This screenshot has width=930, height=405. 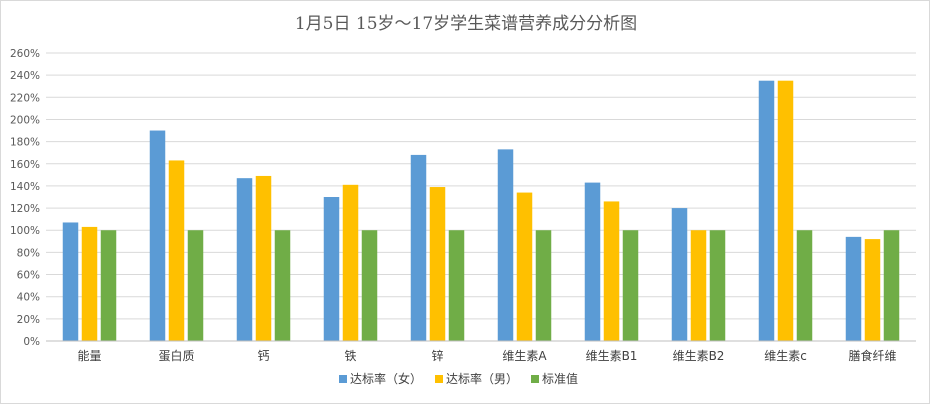 What do you see at coordinates (872, 355) in the screenshot?
I see `x-category-label: 膳食纤维` at bounding box center [872, 355].